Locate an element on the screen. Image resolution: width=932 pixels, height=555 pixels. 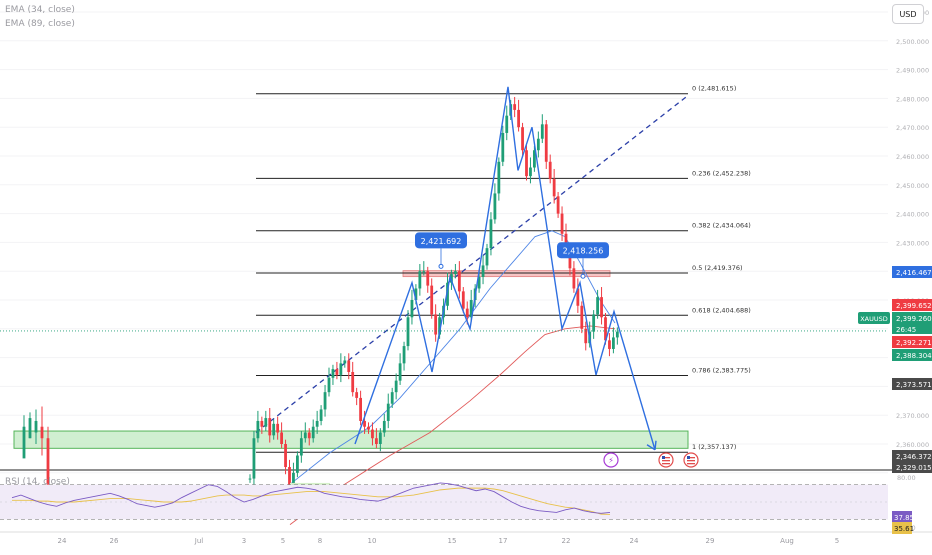
lightning-glyph: ⚡ is located at coordinates (611, 460).